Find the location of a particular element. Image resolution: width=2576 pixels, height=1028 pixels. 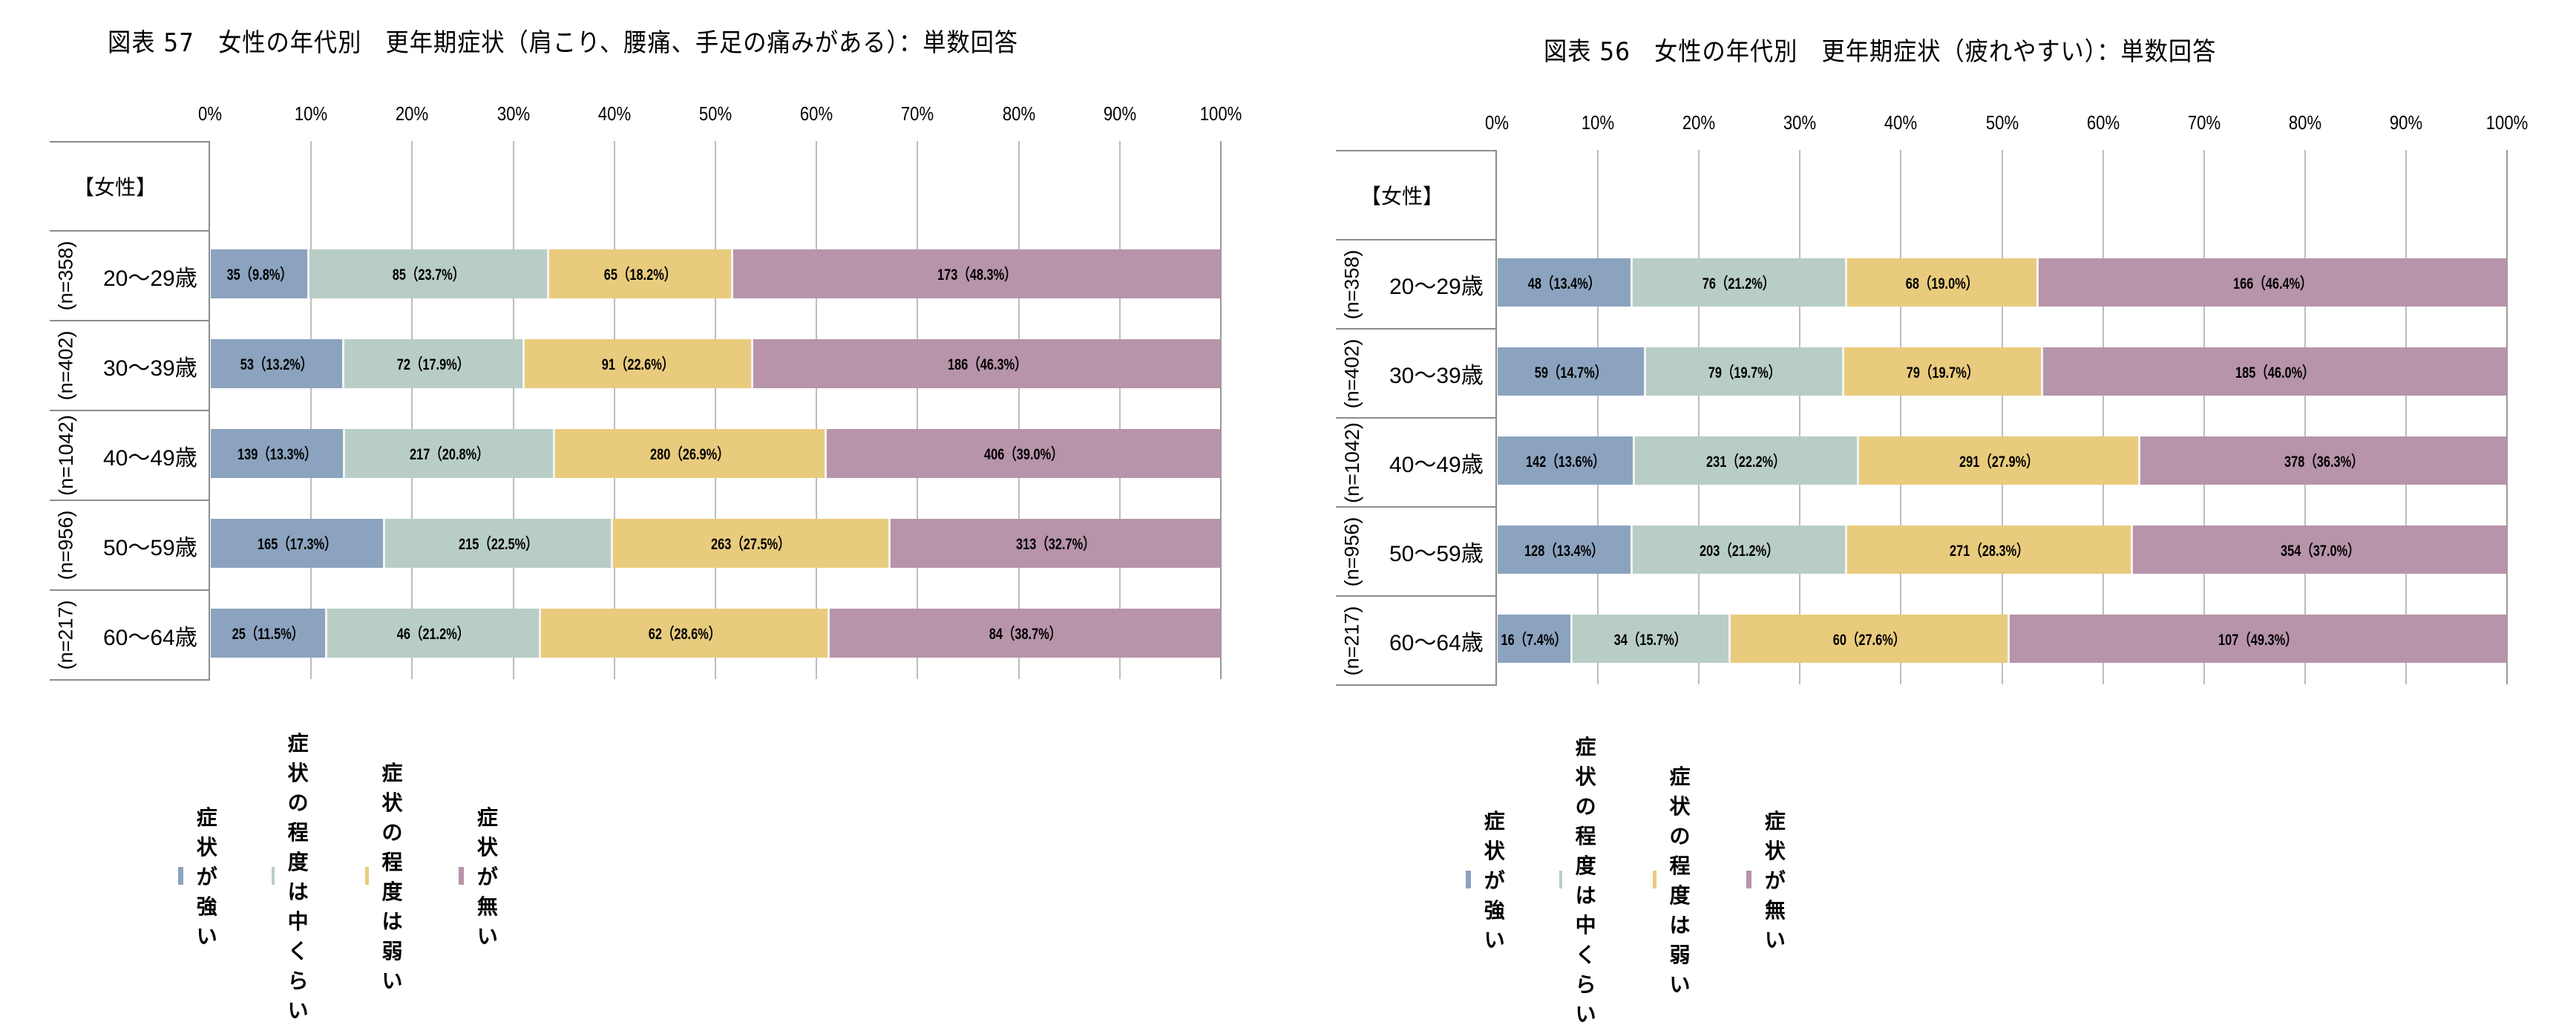

chart-title: 図表 56 女性の年代別 更年期症状（疲れやすい）：単数回答 is located at coordinates (1881, 52).